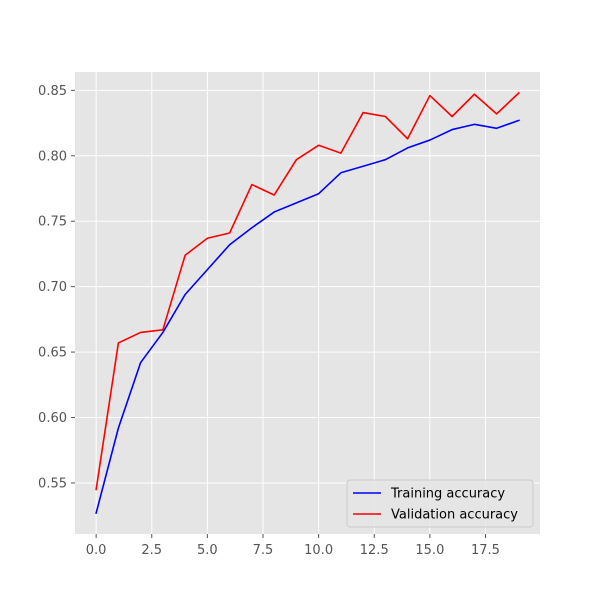 This screenshot has height=600, width=600. Describe the element at coordinates (52, 353) in the screenshot. I see `y-tick-label: 0.65` at that location.